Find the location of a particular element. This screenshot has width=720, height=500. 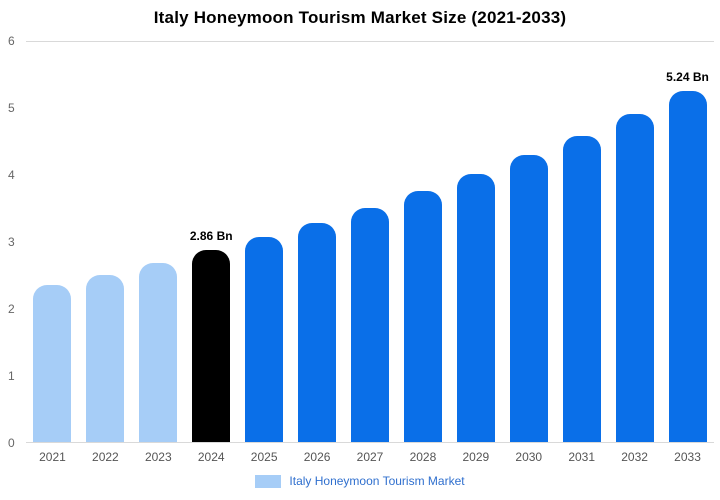

x-tick-label-2030: 2030 is located at coordinates (529, 457).